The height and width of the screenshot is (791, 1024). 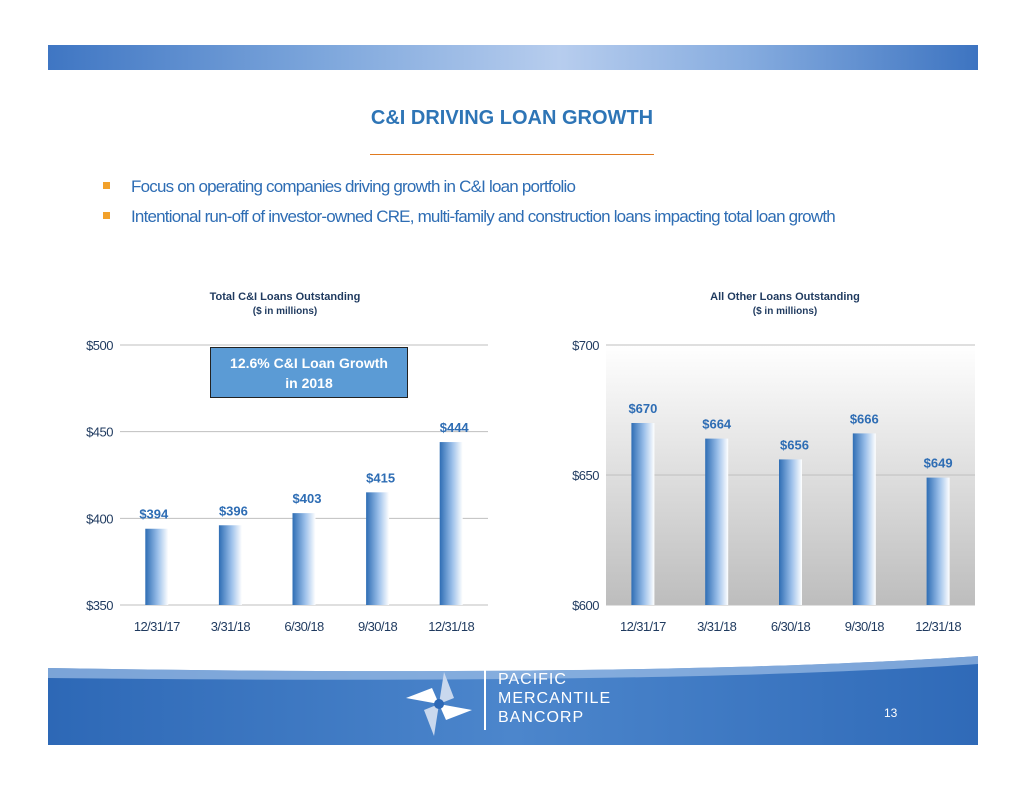 What do you see at coordinates (455, 427) in the screenshot?
I see `chart-1-data-label: $444` at bounding box center [455, 427].